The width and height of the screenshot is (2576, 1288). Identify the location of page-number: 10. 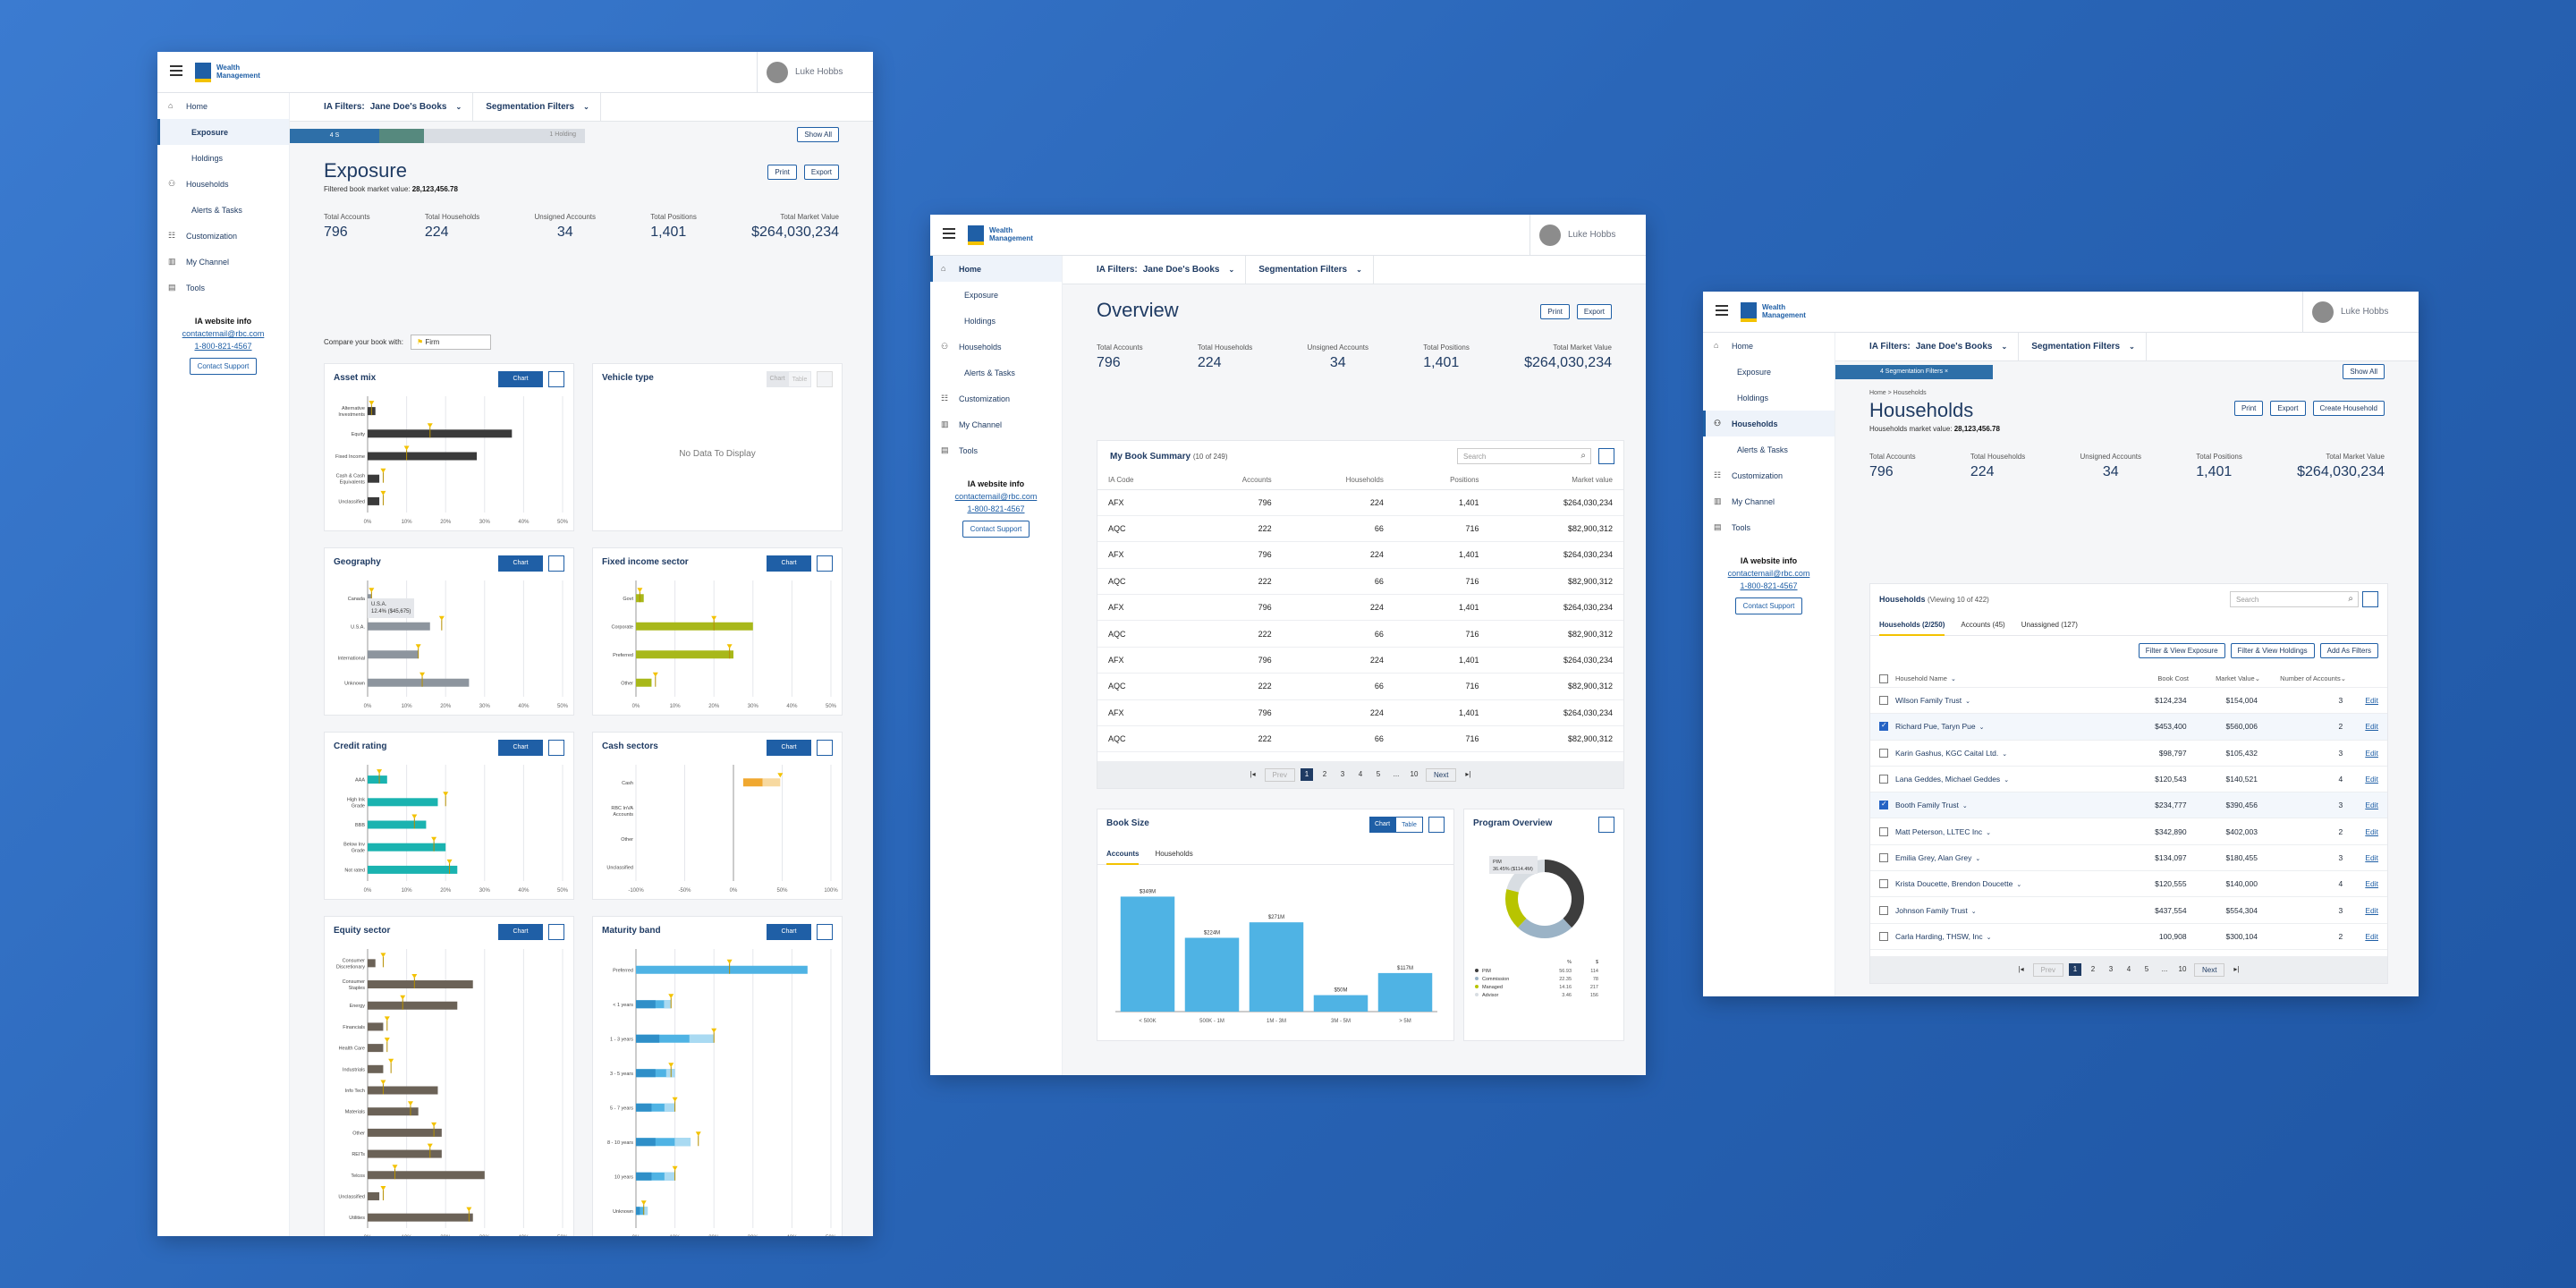
(2182, 969).